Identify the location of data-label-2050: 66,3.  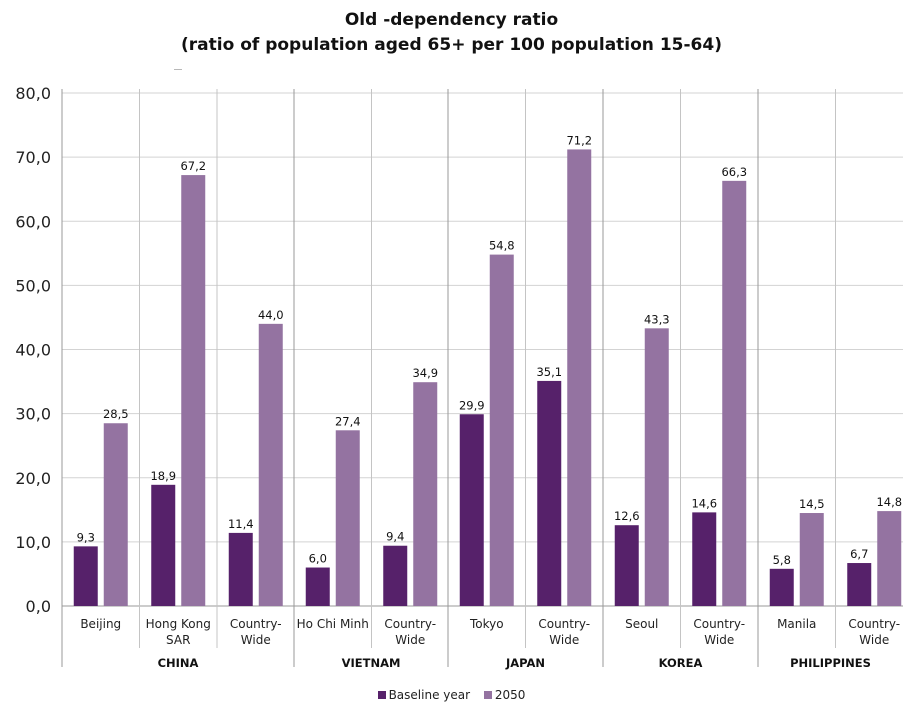
(734, 172).